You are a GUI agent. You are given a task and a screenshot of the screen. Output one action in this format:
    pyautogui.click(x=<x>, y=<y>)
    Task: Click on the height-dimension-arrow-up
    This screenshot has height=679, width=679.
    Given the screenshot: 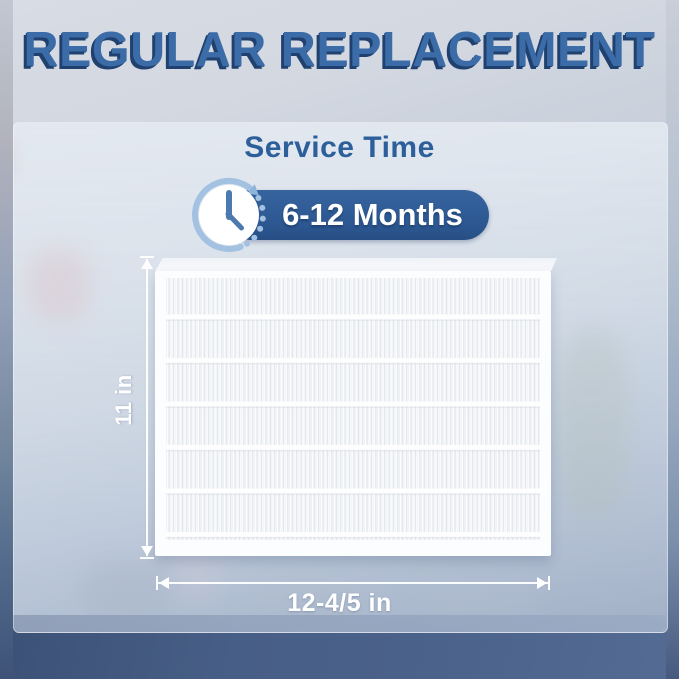 What is the action you would take?
    pyautogui.click(x=147, y=264)
    